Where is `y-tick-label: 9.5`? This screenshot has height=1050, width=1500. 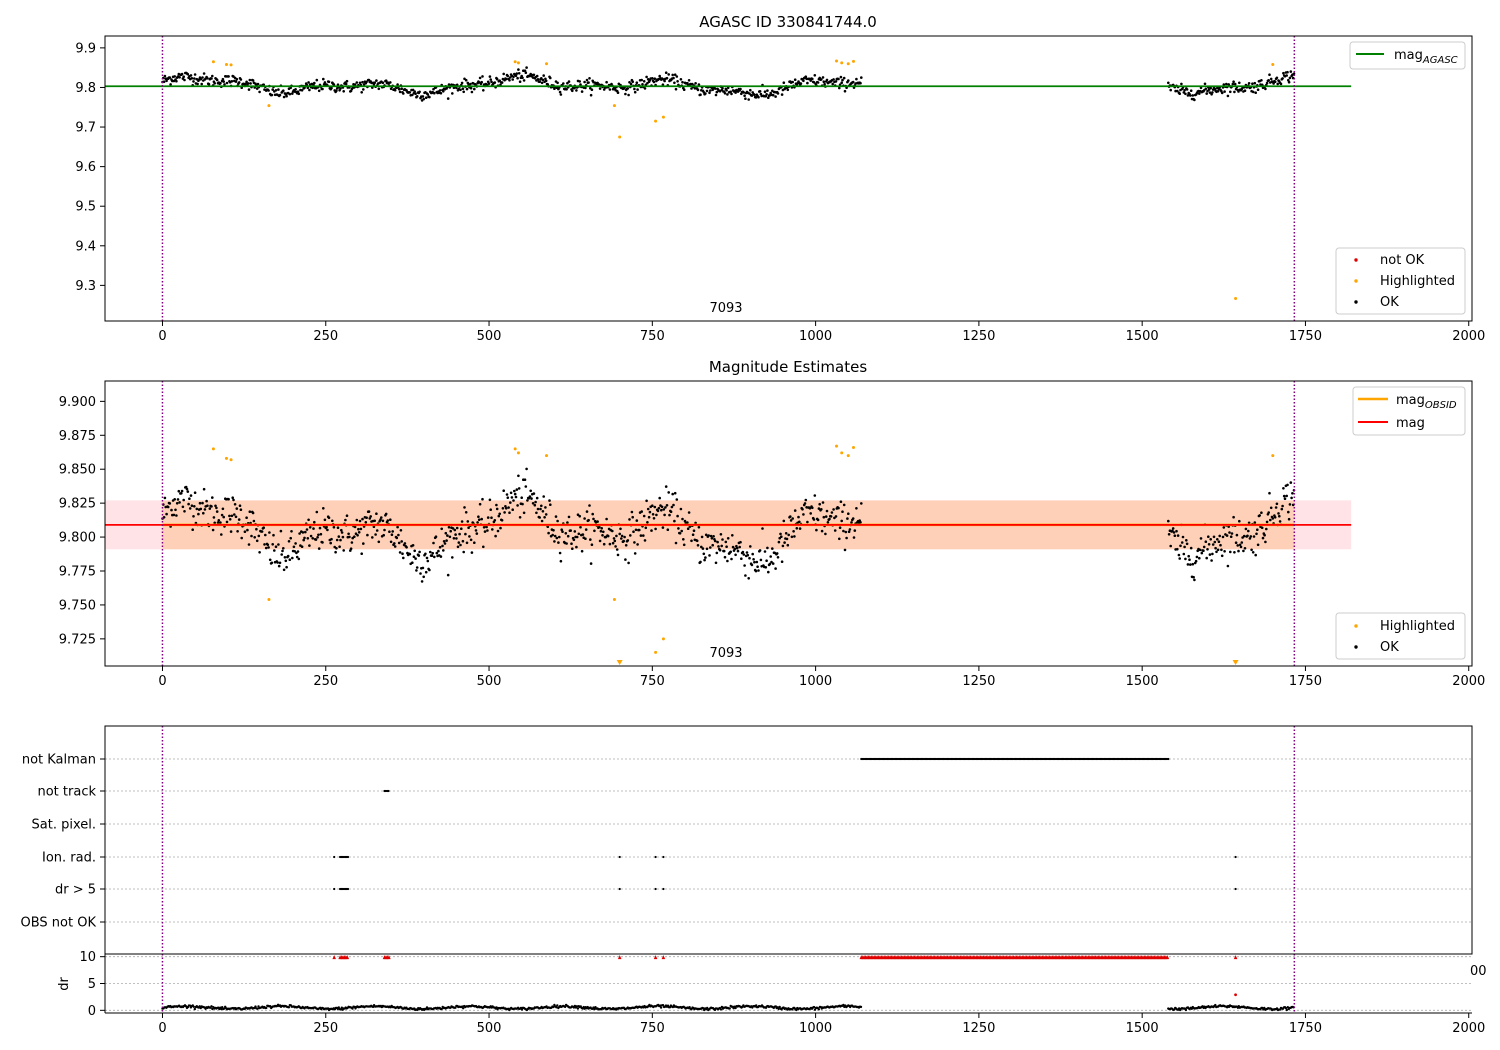
y-tick-label: 9.5 is located at coordinates (85, 207).